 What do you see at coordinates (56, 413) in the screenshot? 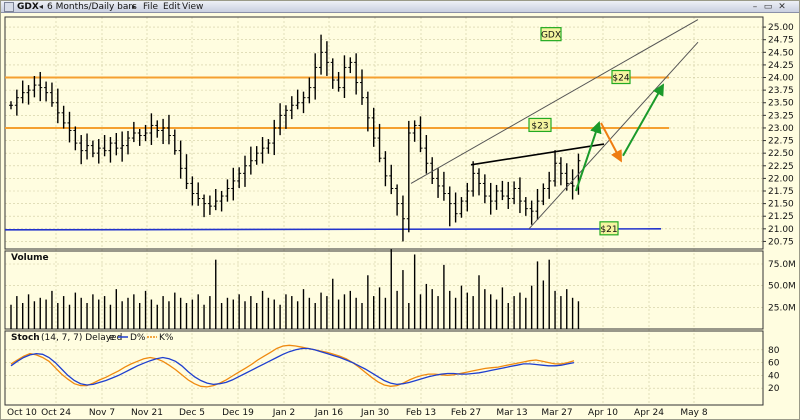
I see `date-tick-label: Oct 24` at bounding box center [56, 413].